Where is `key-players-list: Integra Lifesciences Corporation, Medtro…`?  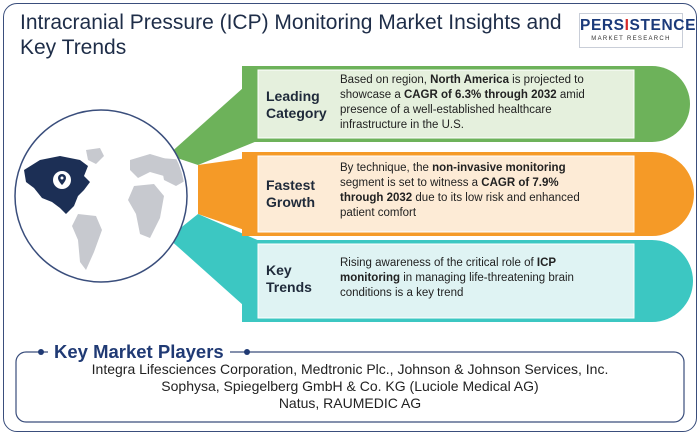
key-players-list: Integra Lifesciences Corporation, Medtro… is located at coordinates (350, 386).